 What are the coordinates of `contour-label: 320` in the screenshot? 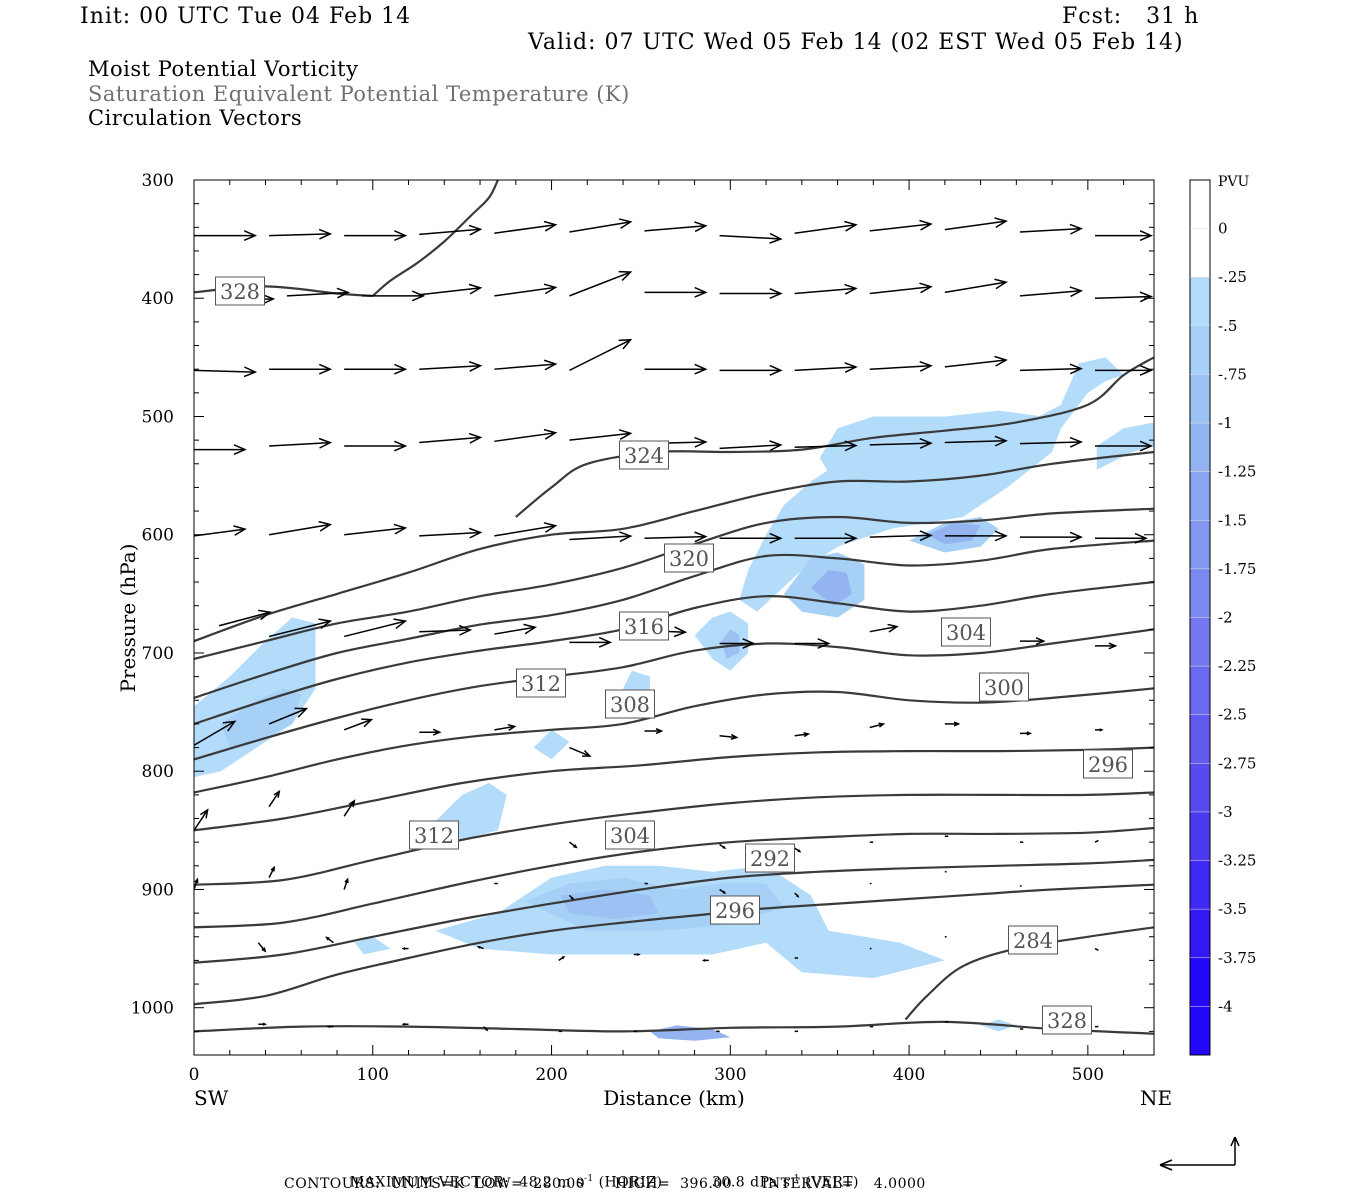 It's located at (689, 558).